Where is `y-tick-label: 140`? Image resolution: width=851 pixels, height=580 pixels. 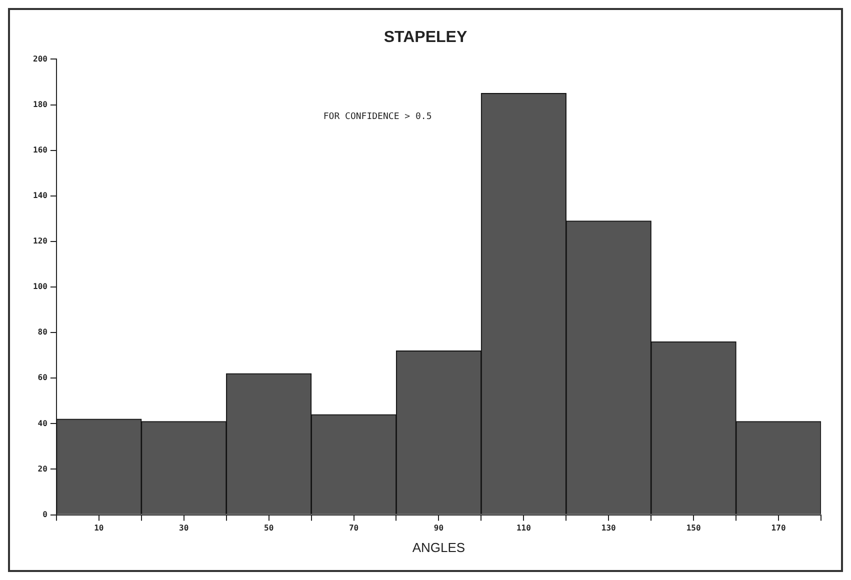
y-tick-label: 140 is located at coordinates (40, 195).